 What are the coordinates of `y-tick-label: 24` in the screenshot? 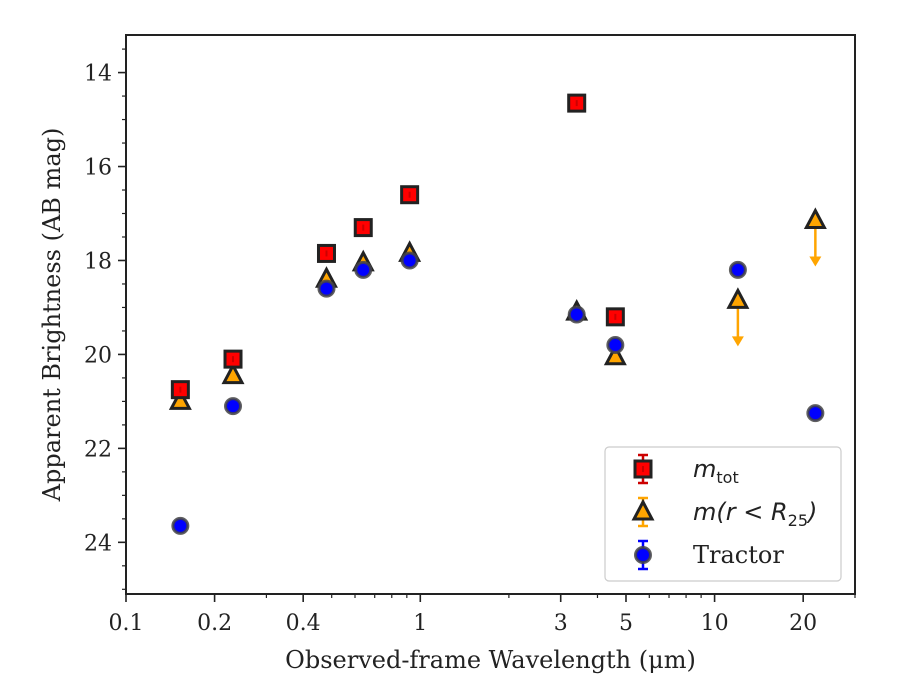 It's located at (98, 543).